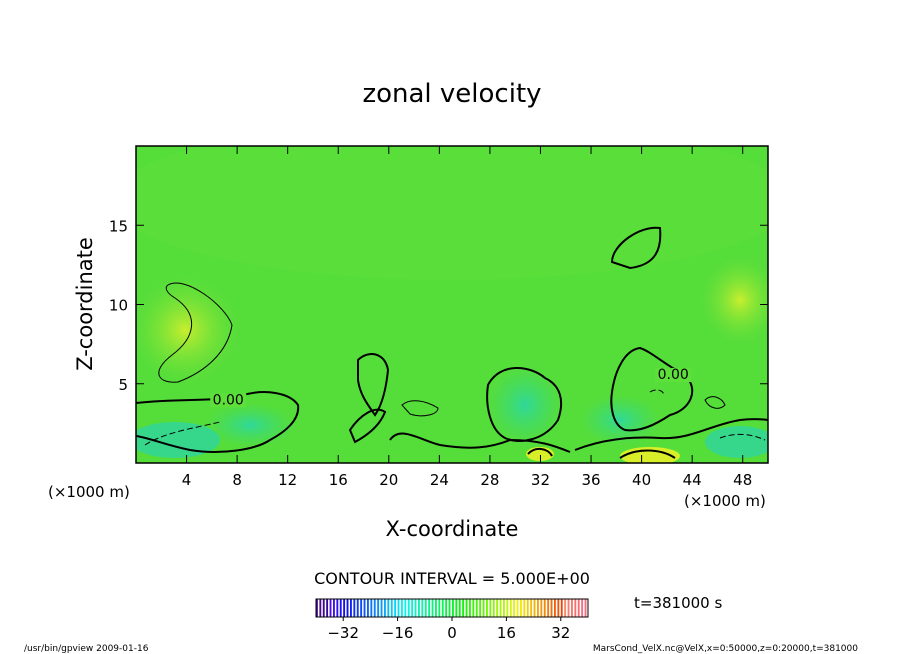  What do you see at coordinates (123, 385) in the screenshot?
I see `y-tick-label: 5` at bounding box center [123, 385].